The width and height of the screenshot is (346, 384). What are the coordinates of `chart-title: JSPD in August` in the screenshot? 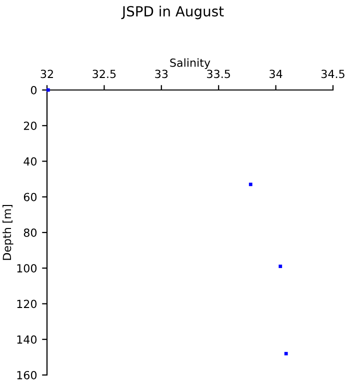 It's located at (172, 13).